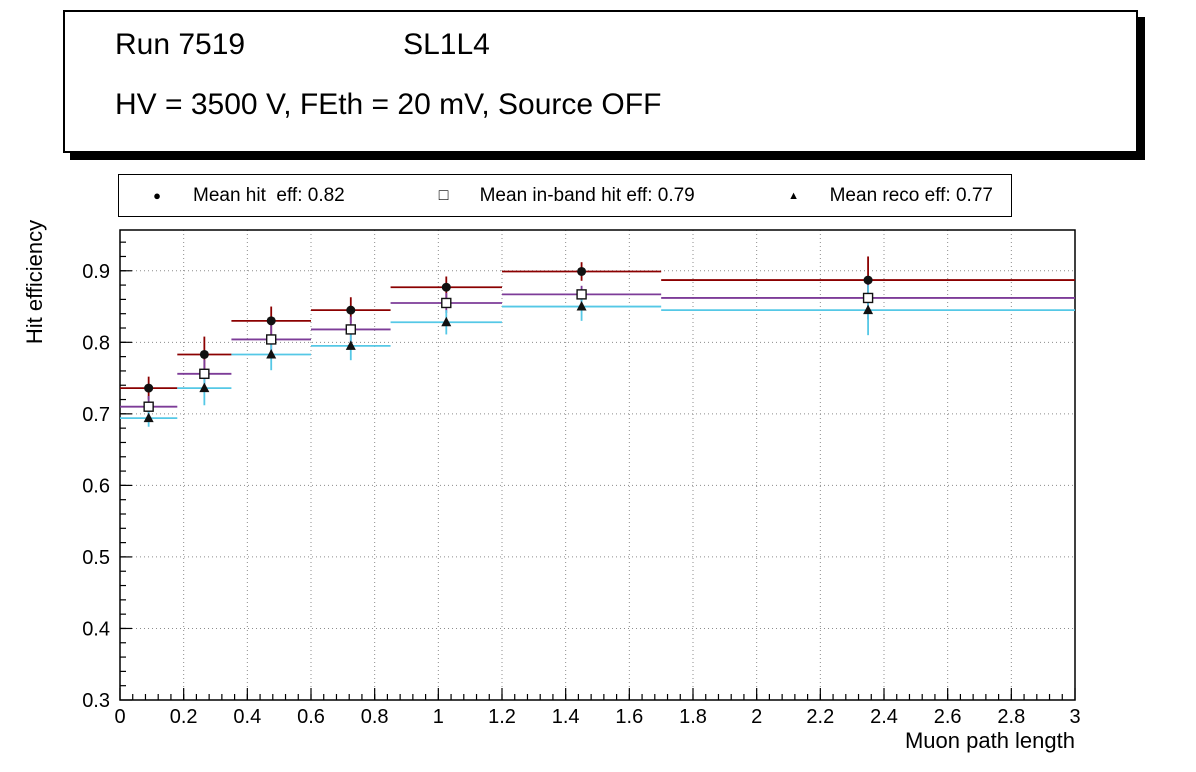 The image size is (1196, 772). I want to click on svg-text: 0.3, so click(96, 701).